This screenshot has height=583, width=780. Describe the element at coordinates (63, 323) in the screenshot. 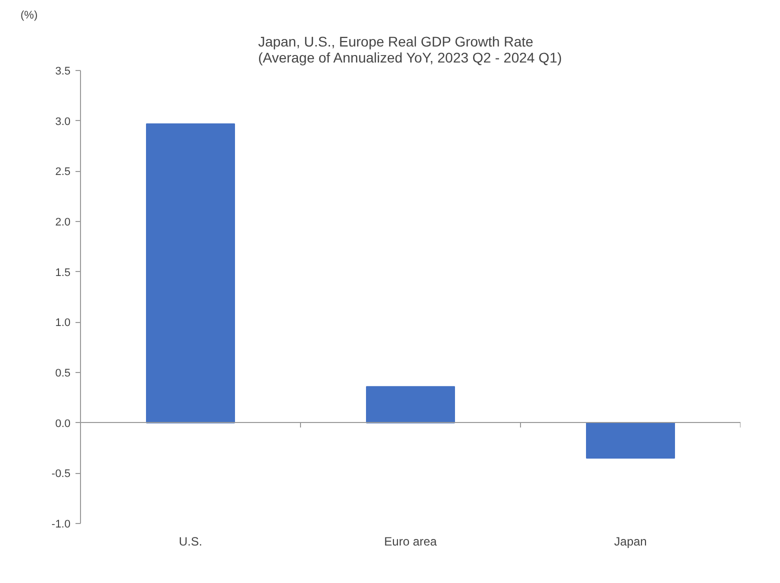

I see `y-tick-label: 1.0` at that location.